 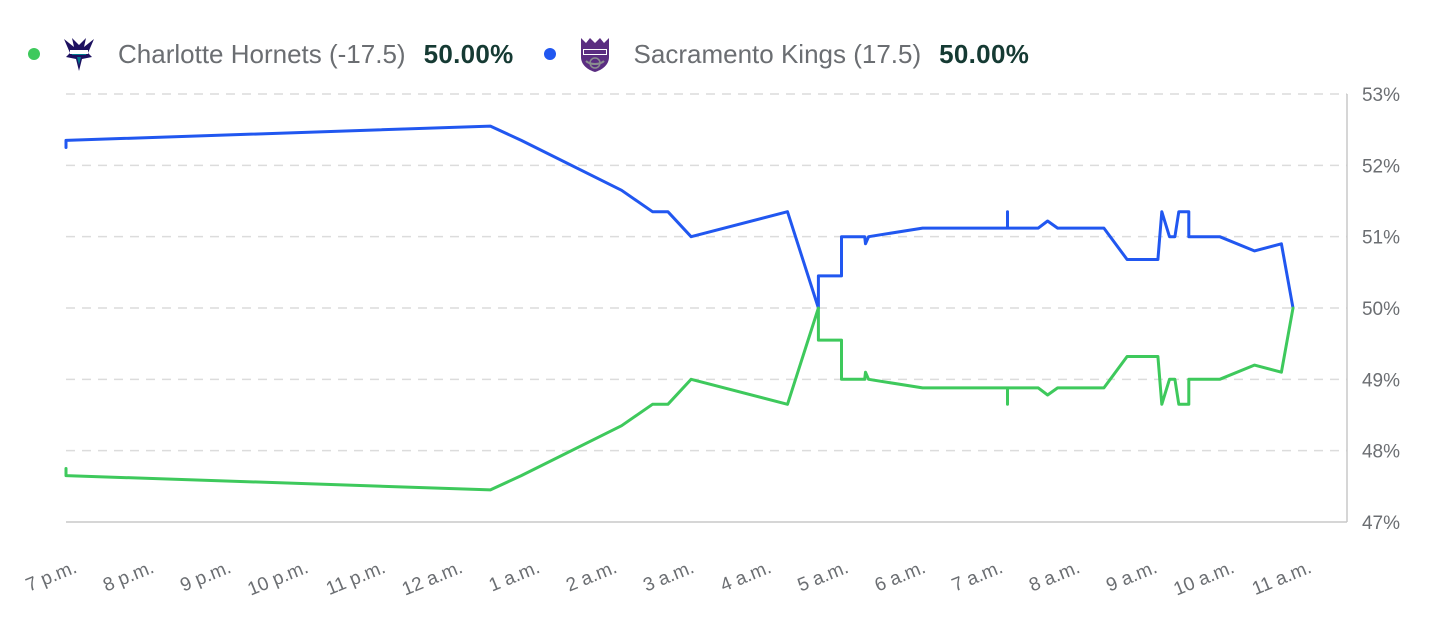 What do you see at coordinates (432, 578) in the screenshot?
I see `x-tick-label: 12 a.m.` at bounding box center [432, 578].